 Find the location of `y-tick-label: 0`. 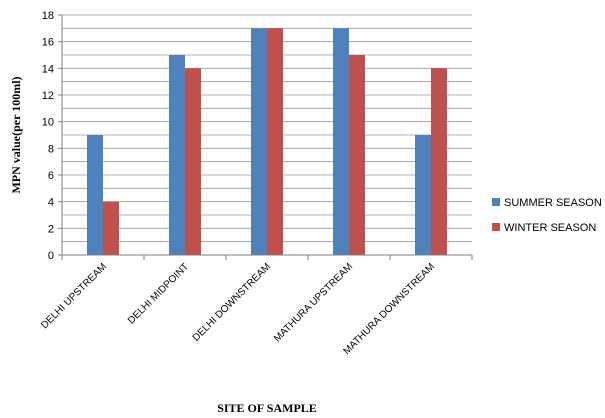

y-tick-label: 0 is located at coordinates (51, 256).